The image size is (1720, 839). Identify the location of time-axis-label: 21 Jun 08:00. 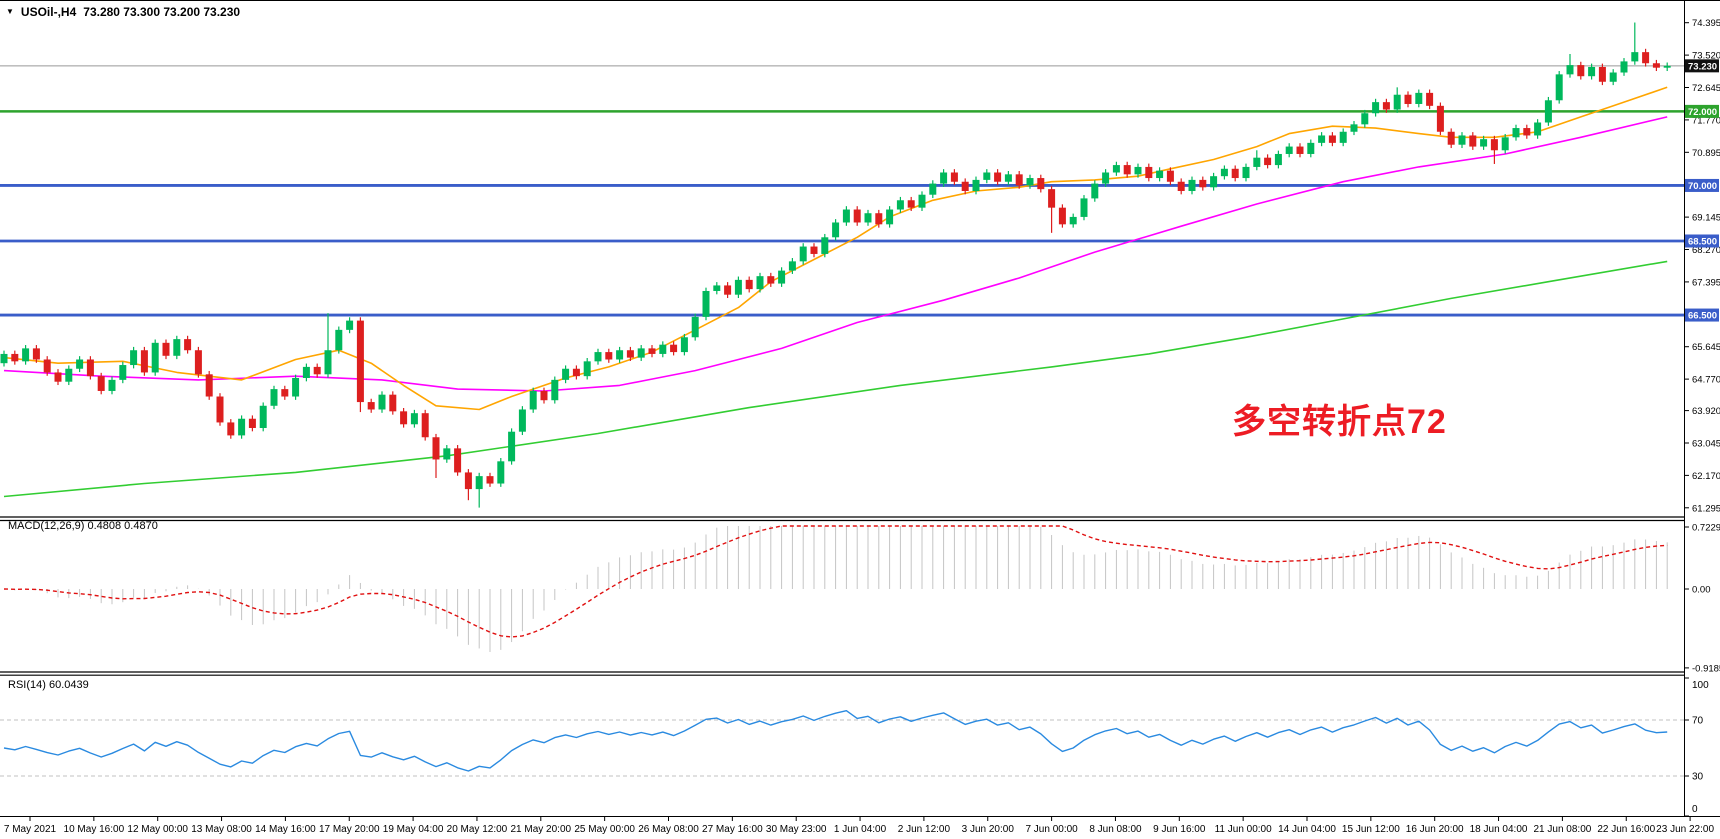
(1562, 829).